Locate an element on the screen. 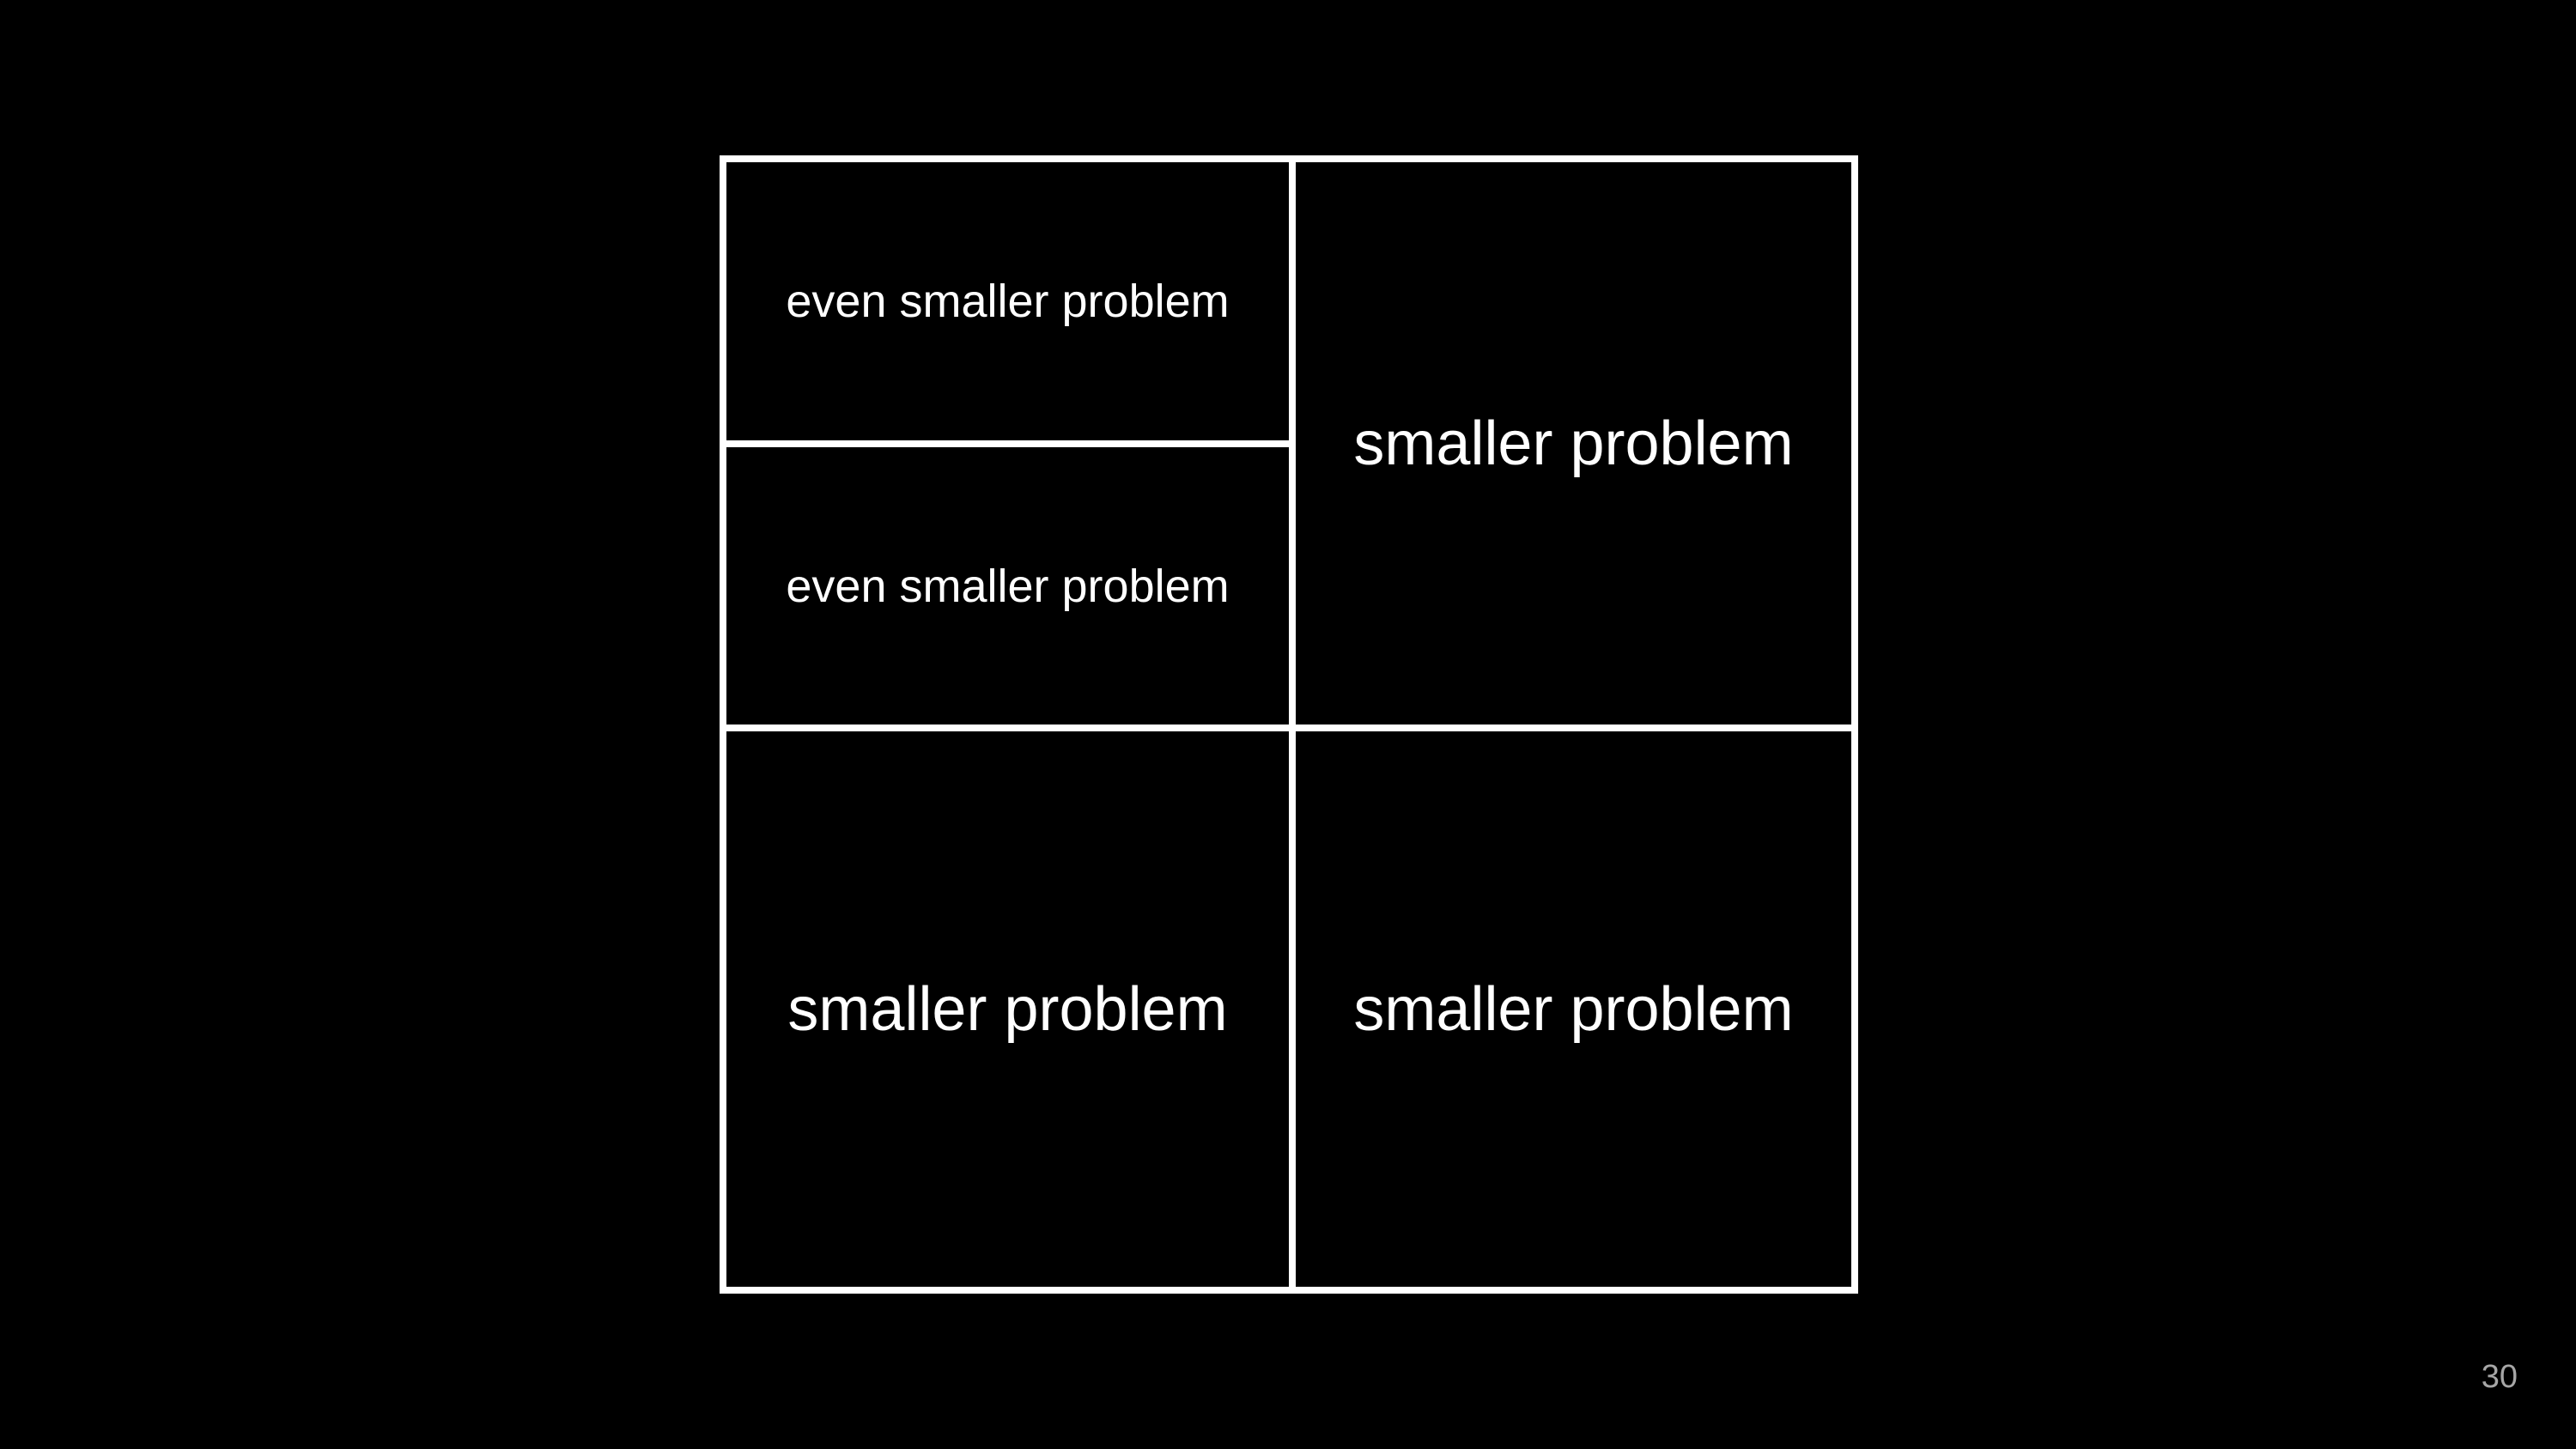  cell-bottom-left: smaller problem is located at coordinates (1007, 1009).